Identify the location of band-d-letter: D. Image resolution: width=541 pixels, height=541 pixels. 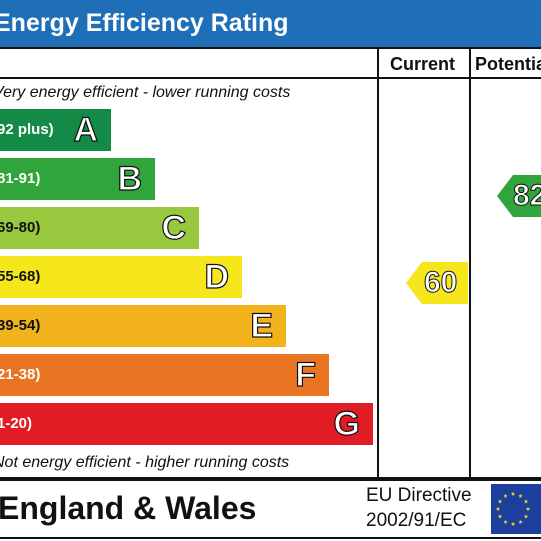
(217, 277).